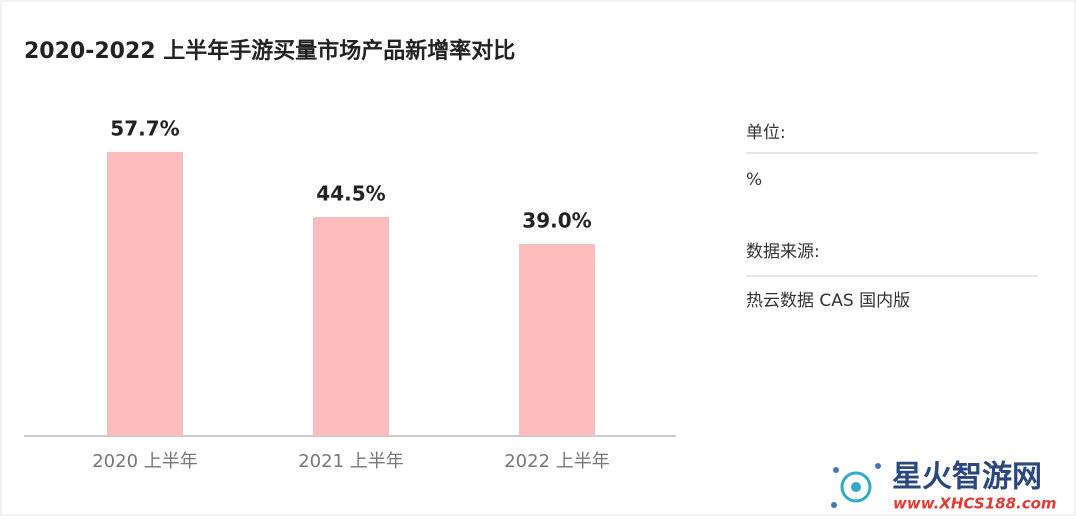 Image resolution: width=1076 pixels, height=520 pixels. Describe the element at coordinates (145, 461) in the screenshot. I see `x-tick-label: 2020 上半年` at that location.